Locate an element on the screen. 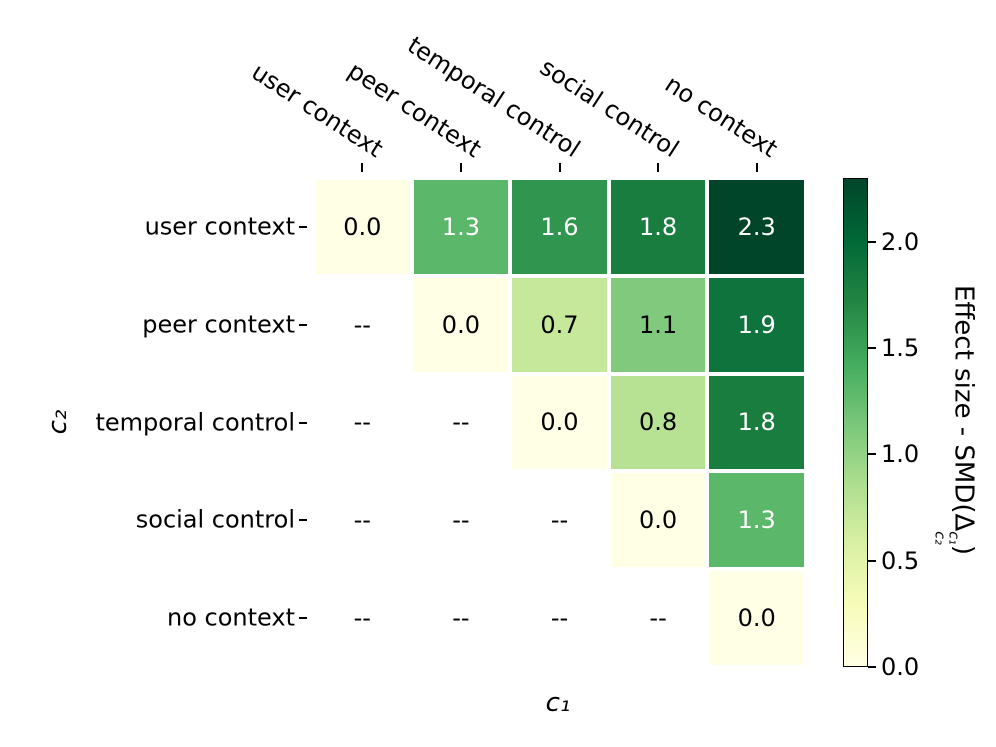 This screenshot has width=996, height=747. y-tick-label: peer context is located at coordinates (218, 324).